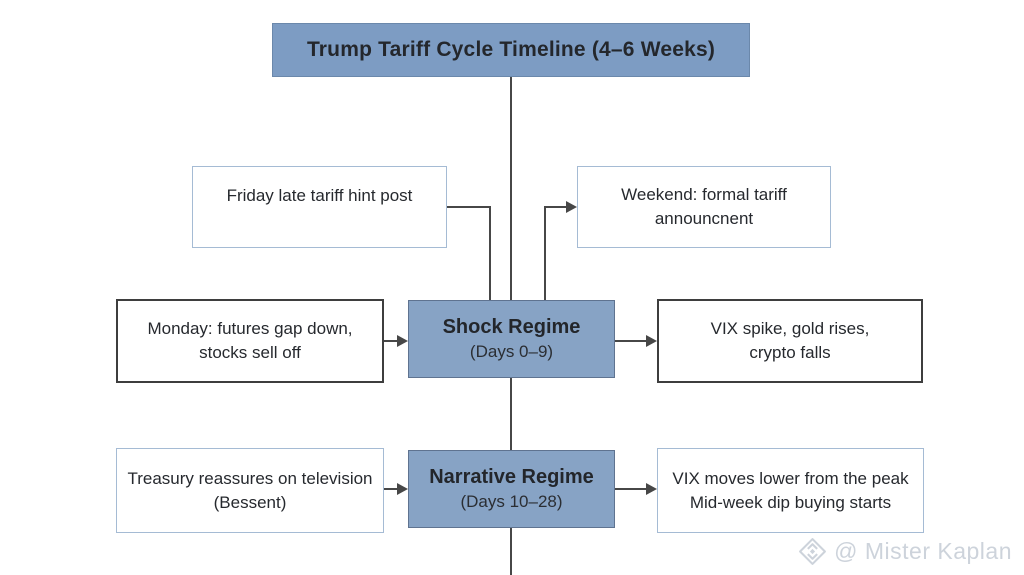 This screenshot has height=575, width=1024. What do you see at coordinates (511, 339) in the screenshot?
I see `node-shock-regime: Shock Regime (Days 0–9)` at bounding box center [511, 339].